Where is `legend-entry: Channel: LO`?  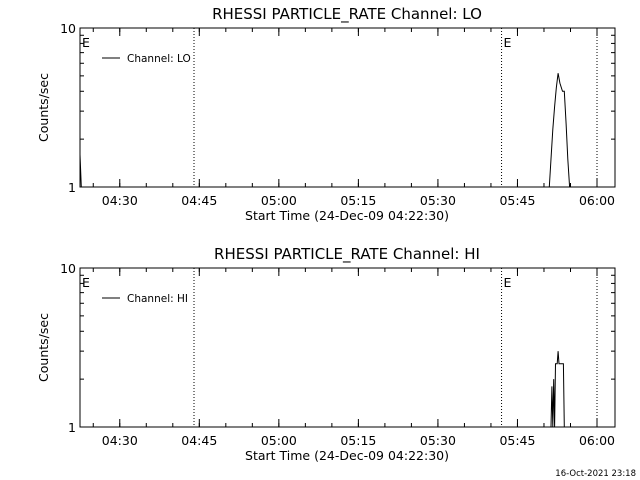 legend-entry: Channel: LO is located at coordinates (159, 59).